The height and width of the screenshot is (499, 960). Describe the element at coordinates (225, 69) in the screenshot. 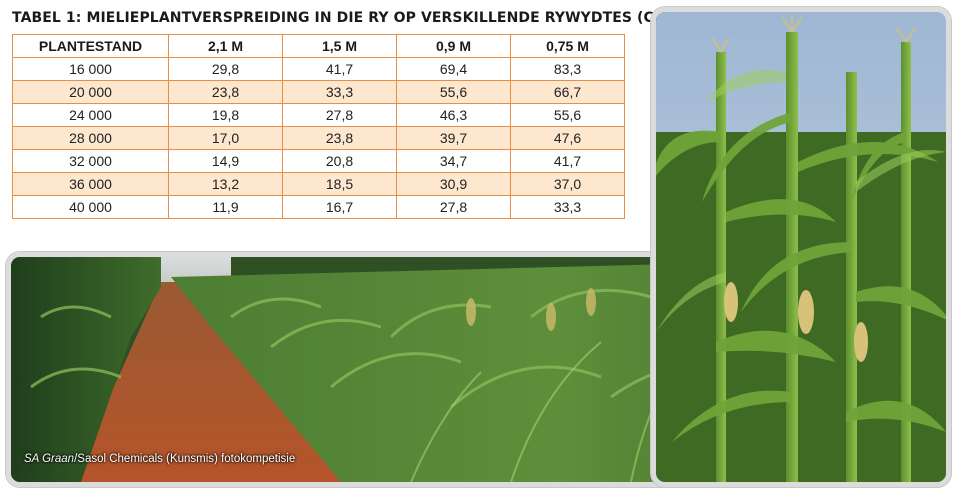

I see `table-cell: 29,8` at that location.